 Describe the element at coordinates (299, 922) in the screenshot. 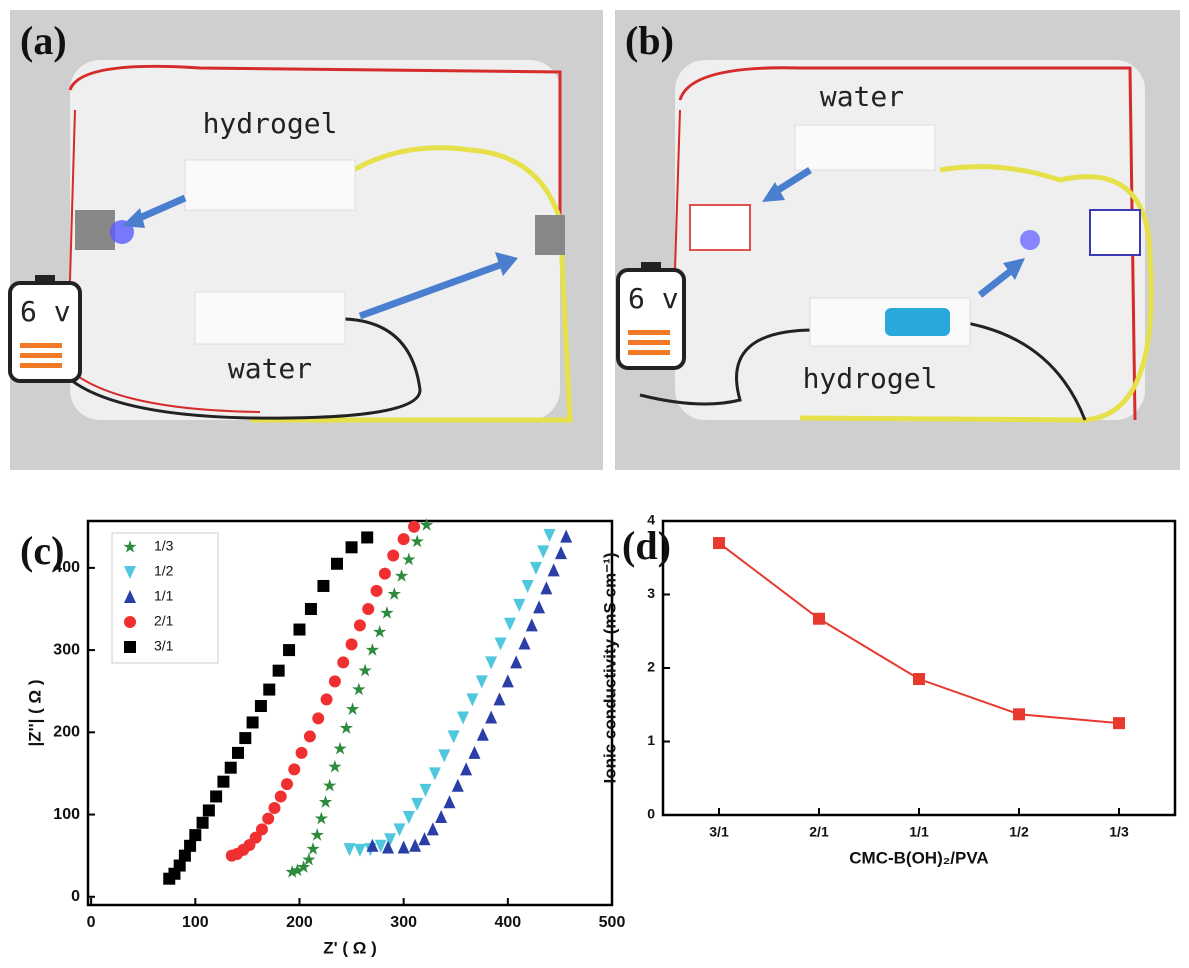

I see `x-tick-label: 200` at that location.